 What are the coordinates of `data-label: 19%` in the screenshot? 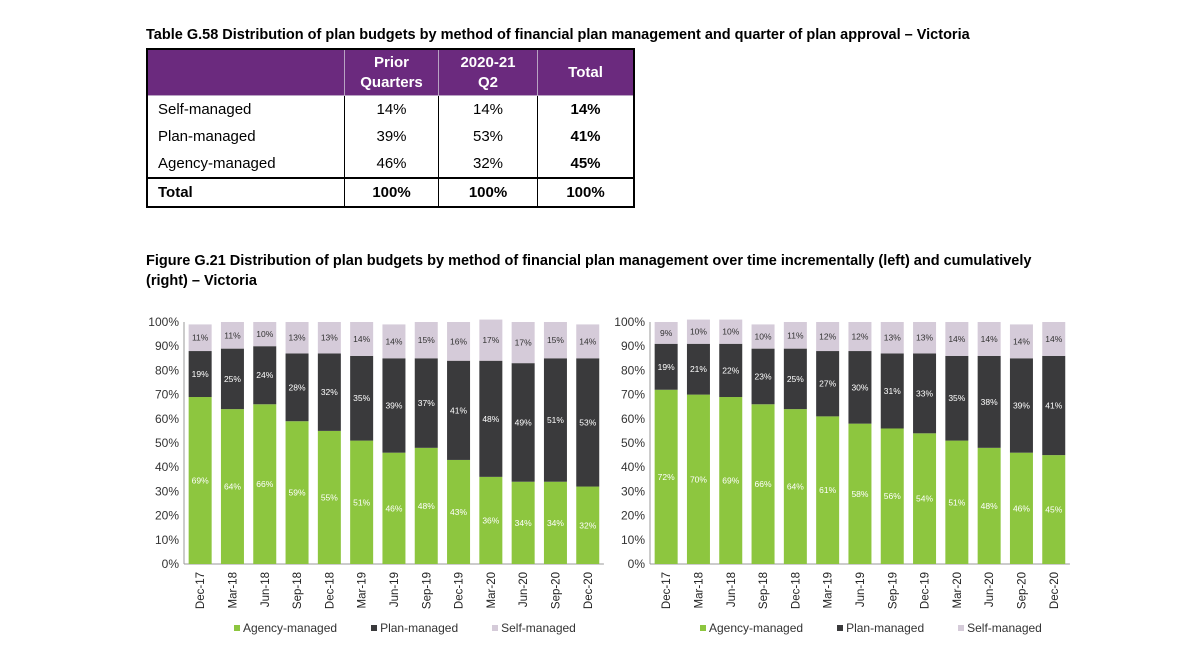 It's located at (200, 374).